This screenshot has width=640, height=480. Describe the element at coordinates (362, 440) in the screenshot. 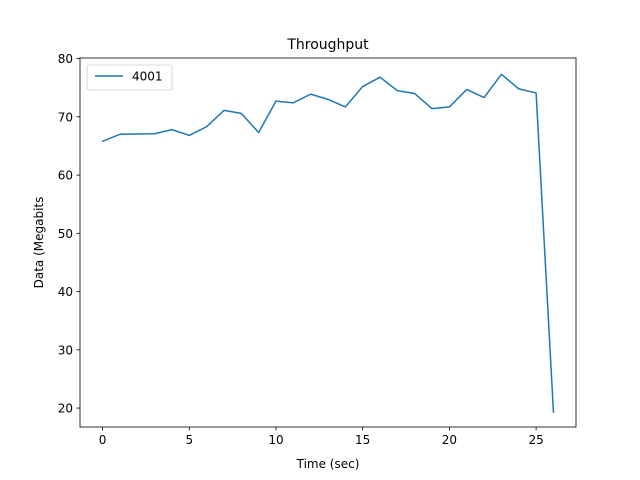

I see `x-tick-label: 15` at that location.